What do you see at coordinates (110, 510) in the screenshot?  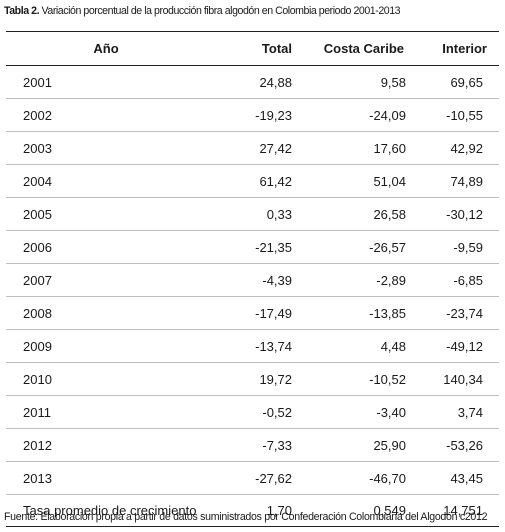 I see `year-cell: Tasa promedio de crecimiento` at bounding box center [110, 510].